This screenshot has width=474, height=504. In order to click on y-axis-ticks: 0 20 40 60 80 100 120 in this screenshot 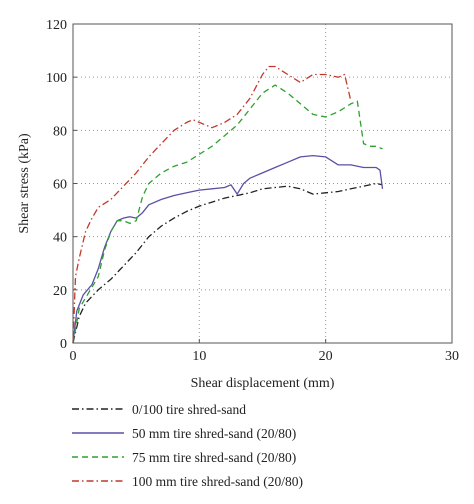, I will do `click(61, 185)`.